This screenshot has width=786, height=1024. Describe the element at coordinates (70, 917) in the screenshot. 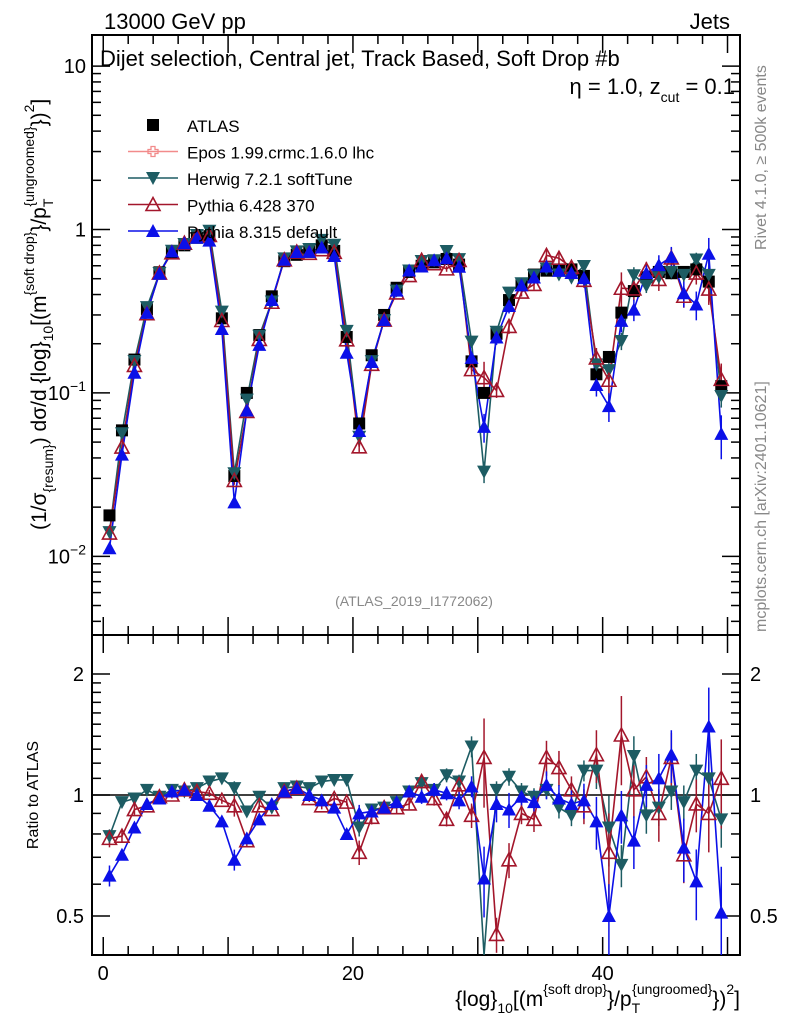

I see `ratio-tick-label-left: 0.5` at that location.